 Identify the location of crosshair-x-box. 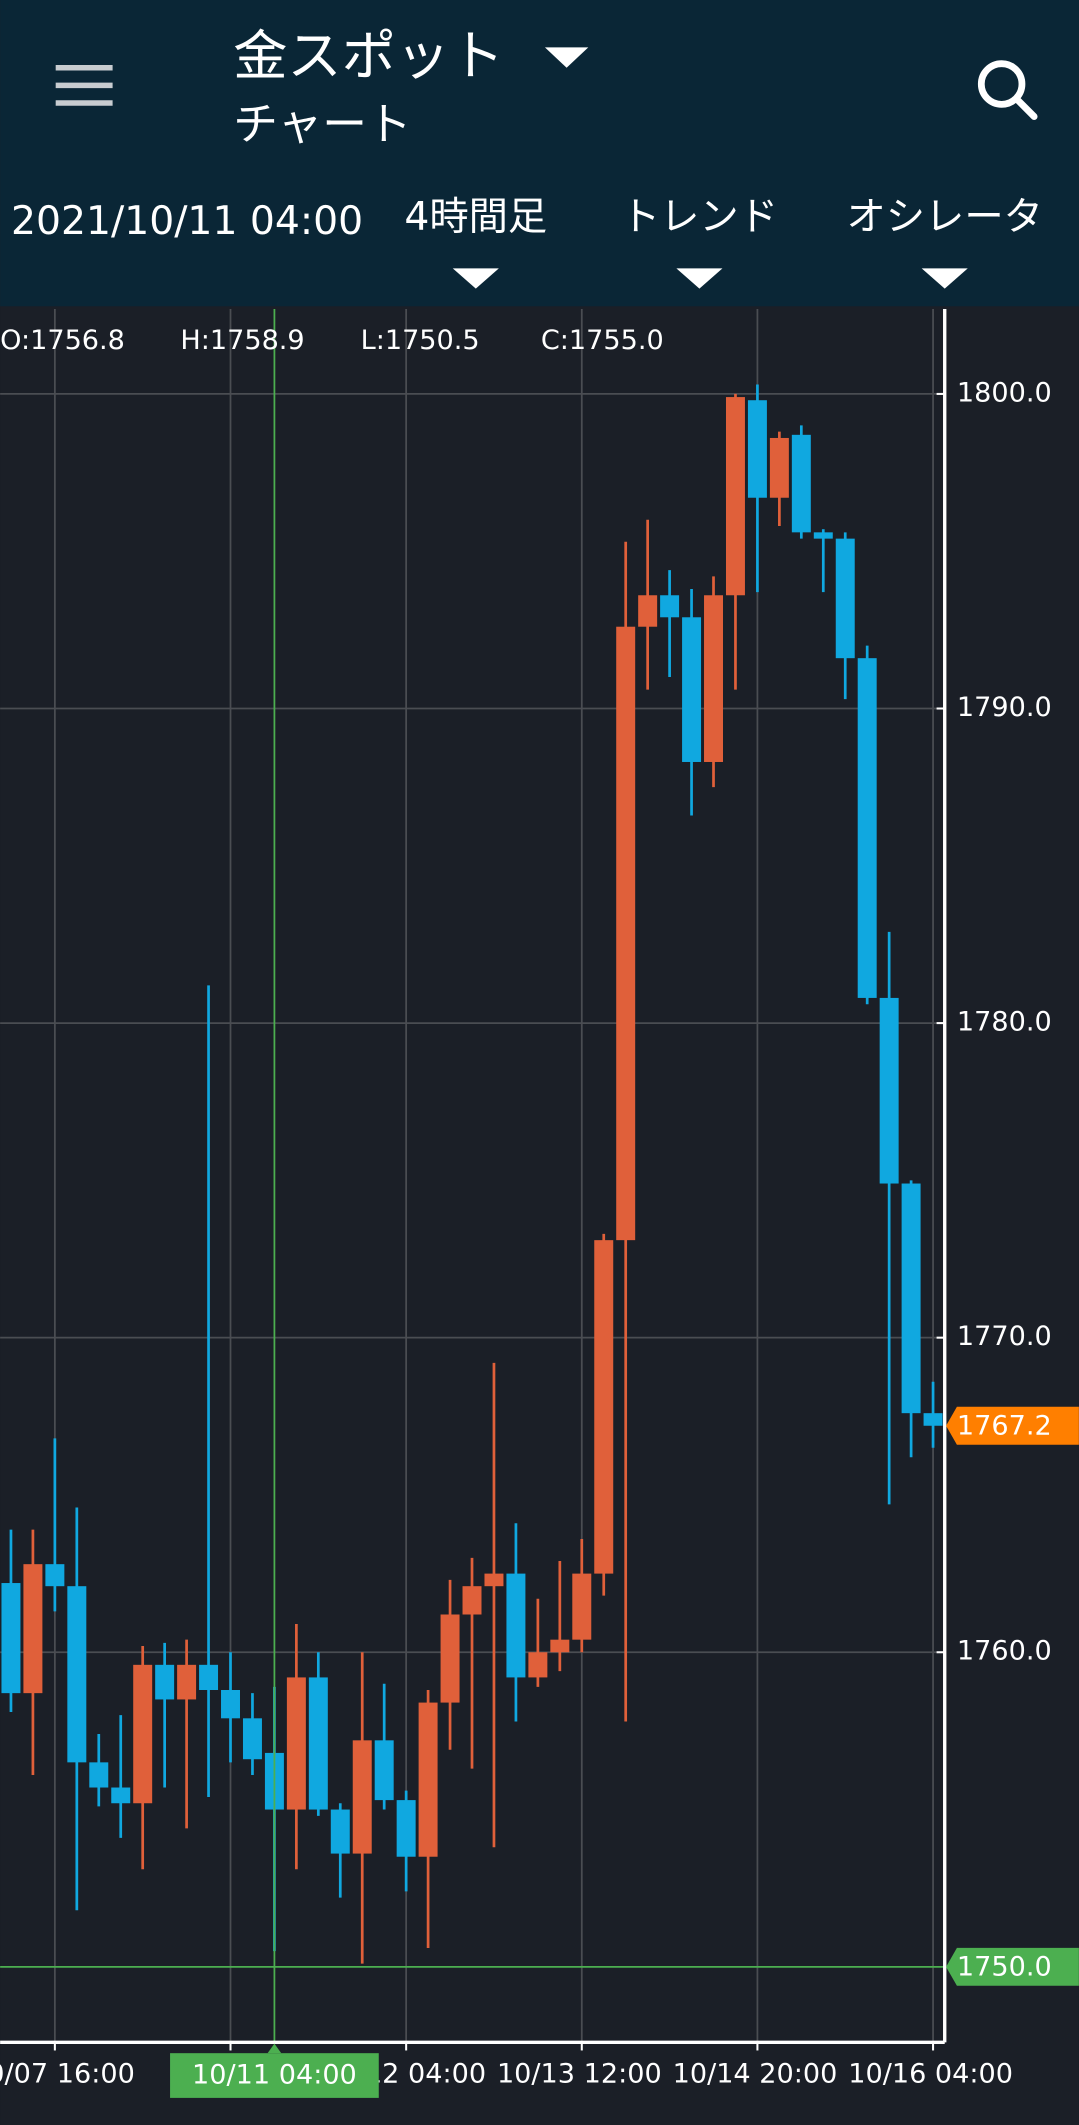
(274, 2075).